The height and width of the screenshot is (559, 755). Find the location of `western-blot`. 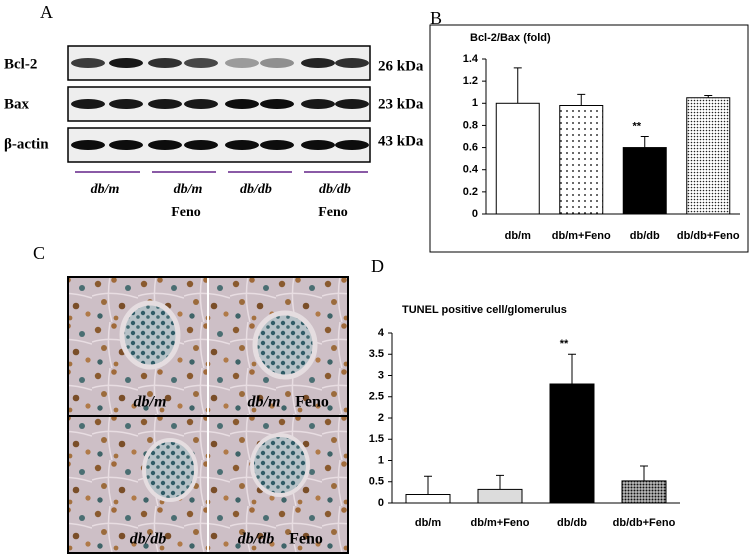

western-blot is located at coordinates (219, 104).